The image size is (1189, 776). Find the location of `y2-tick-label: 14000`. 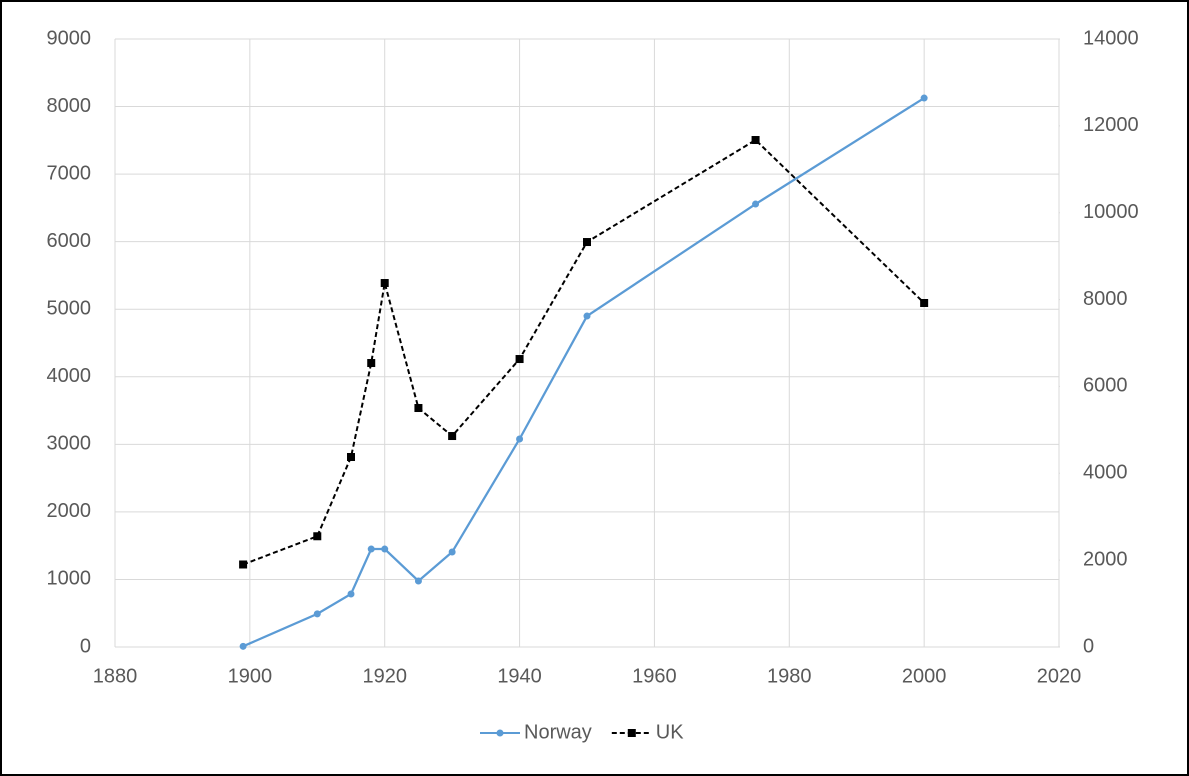

y2-tick-label: 14000 is located at coordinates (1111, 38).